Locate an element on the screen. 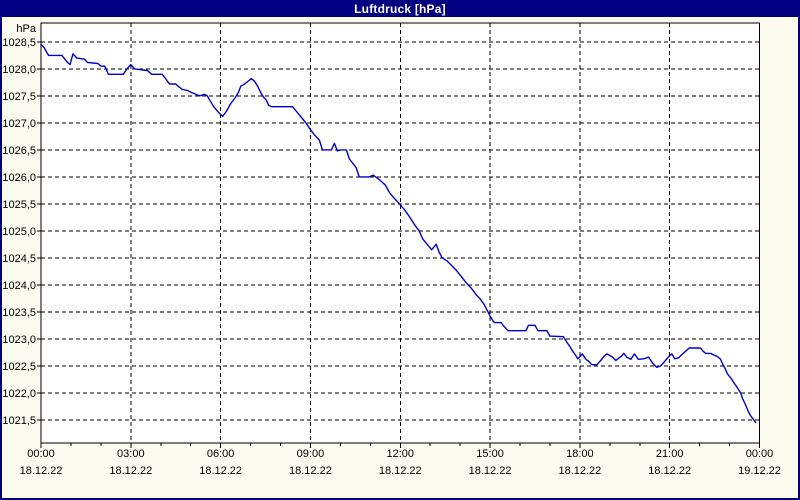 The height and width of the screenshot is (500, 800). y-axis-unit-label: hPa is located at coordinates (26, 29).